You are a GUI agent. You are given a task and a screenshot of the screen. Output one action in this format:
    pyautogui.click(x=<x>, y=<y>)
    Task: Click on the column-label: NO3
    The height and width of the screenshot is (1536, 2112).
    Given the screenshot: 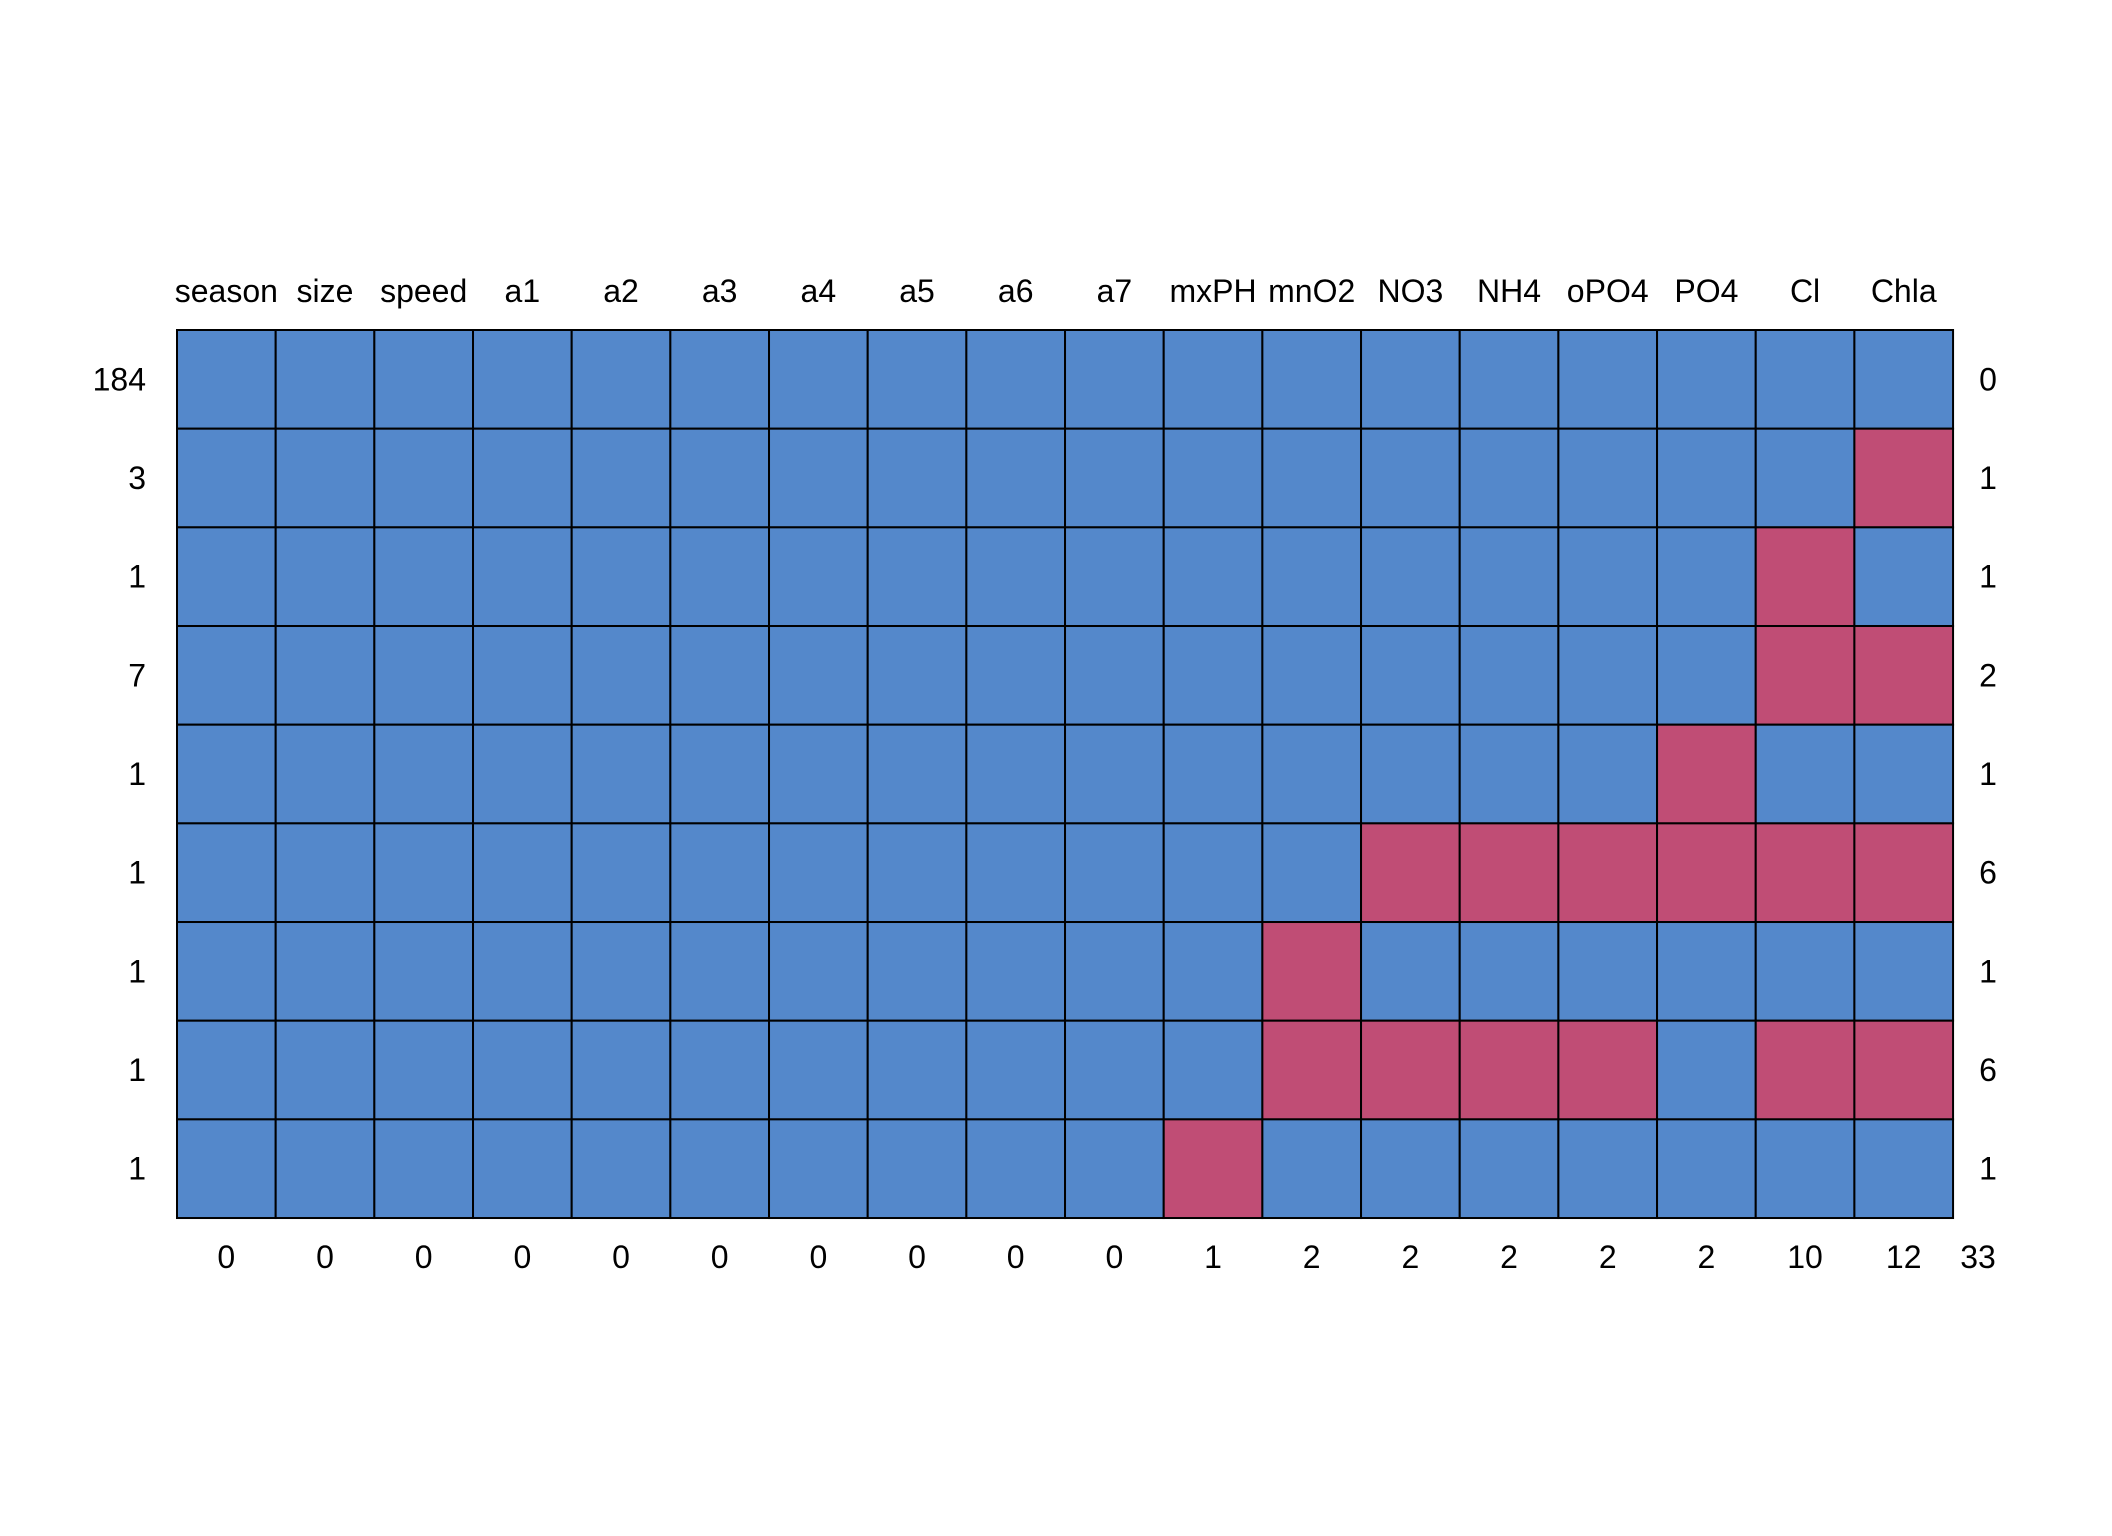 What is the action you would take?
    pyautogui.click(x=1410, y=291)
    